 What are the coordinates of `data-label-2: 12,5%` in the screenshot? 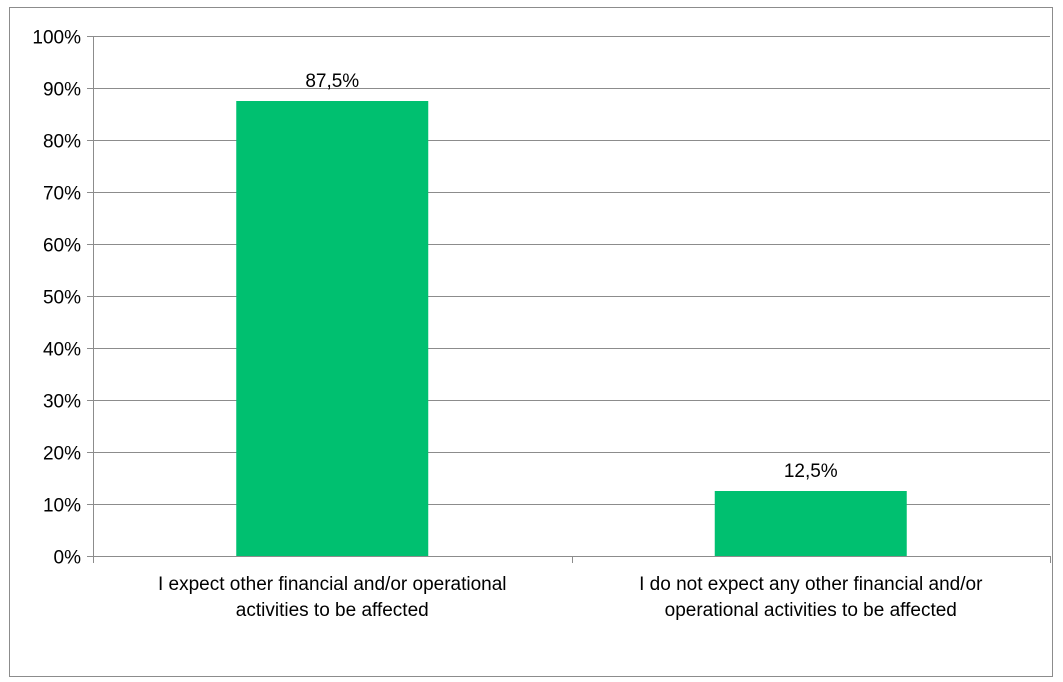 It's located at (811, 471).